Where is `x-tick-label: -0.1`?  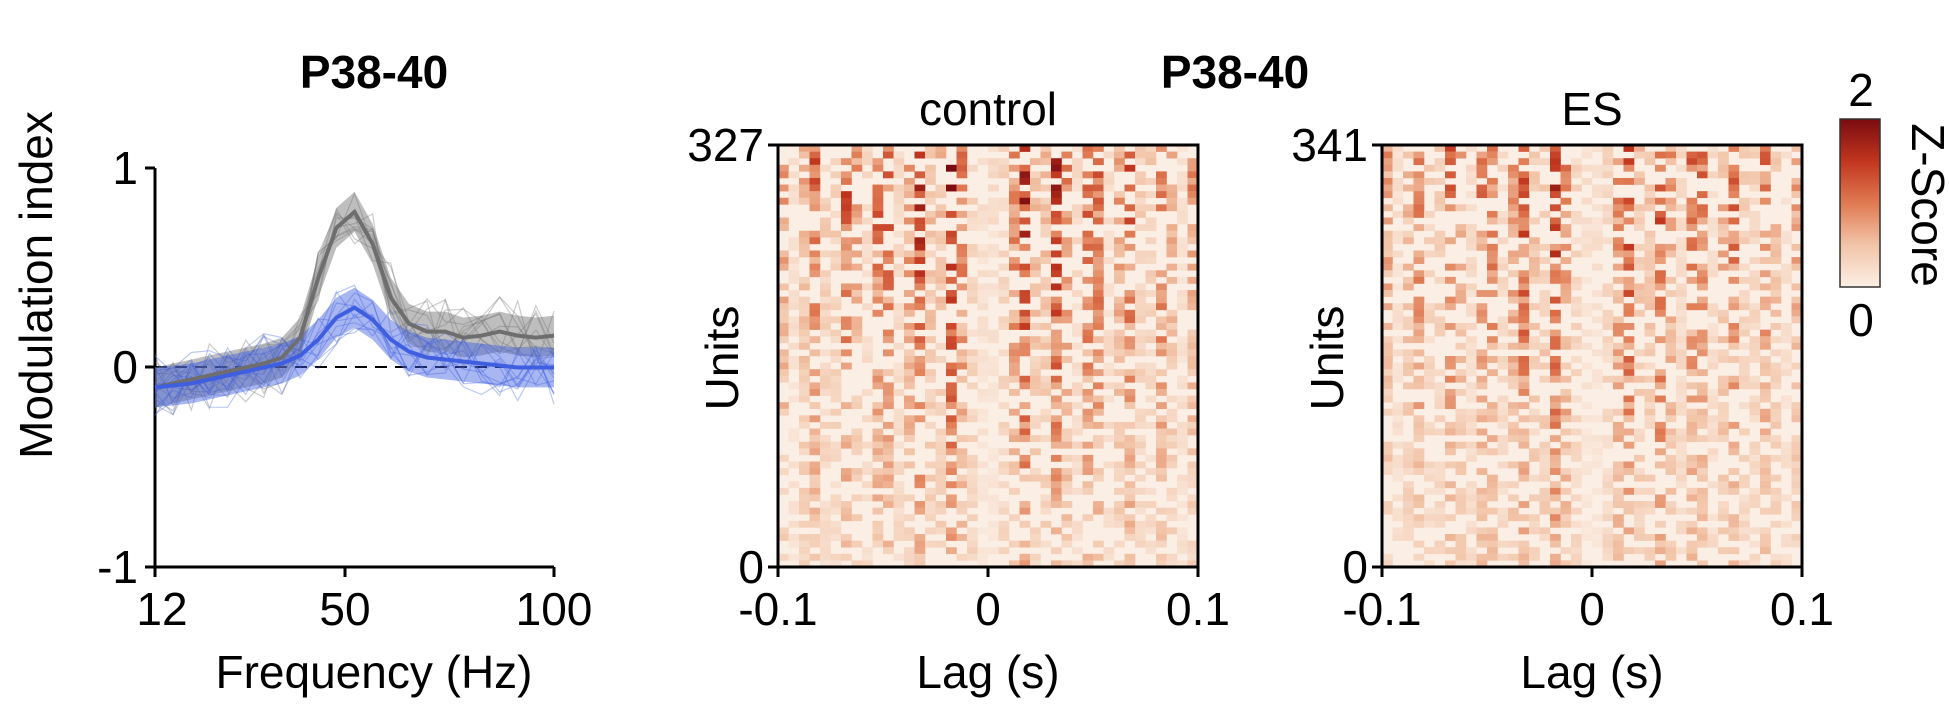
x-tick-label: -0.1 is located at coordinates (777, 609).